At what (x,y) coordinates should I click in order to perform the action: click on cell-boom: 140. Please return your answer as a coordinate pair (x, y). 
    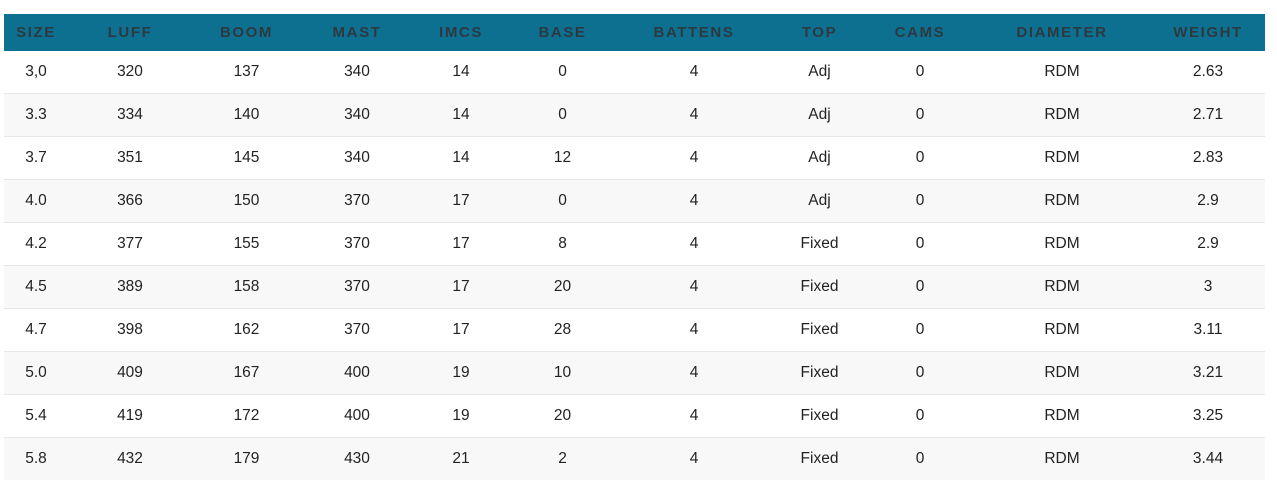
    Looking at the image, I should click on (246, 115).